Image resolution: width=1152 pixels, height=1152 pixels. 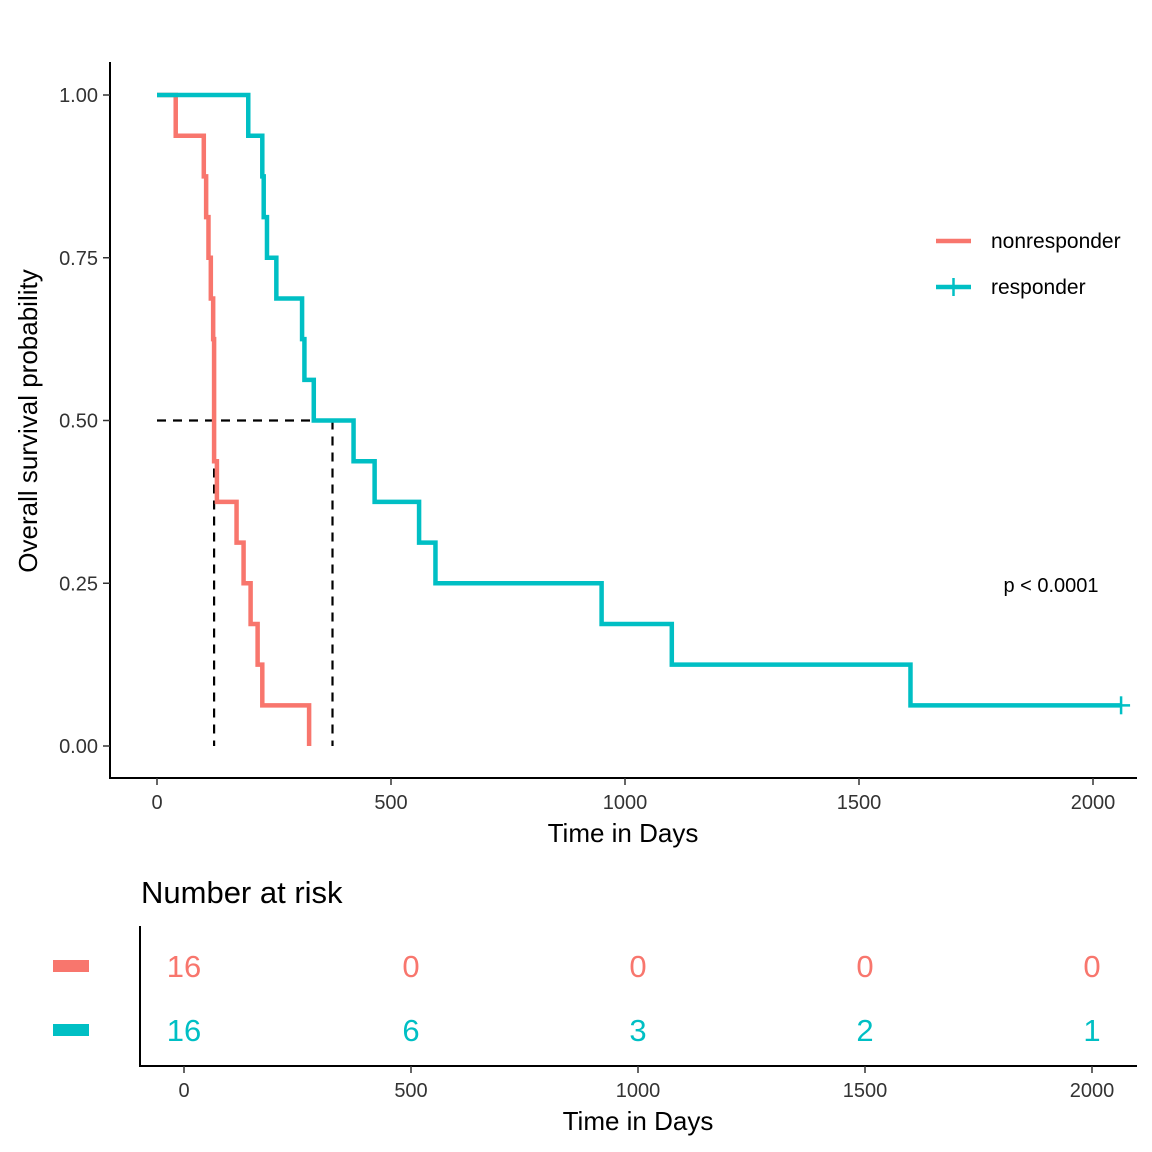 I want to click on y-tick-label: 0.75, so click(x=78, y=259).